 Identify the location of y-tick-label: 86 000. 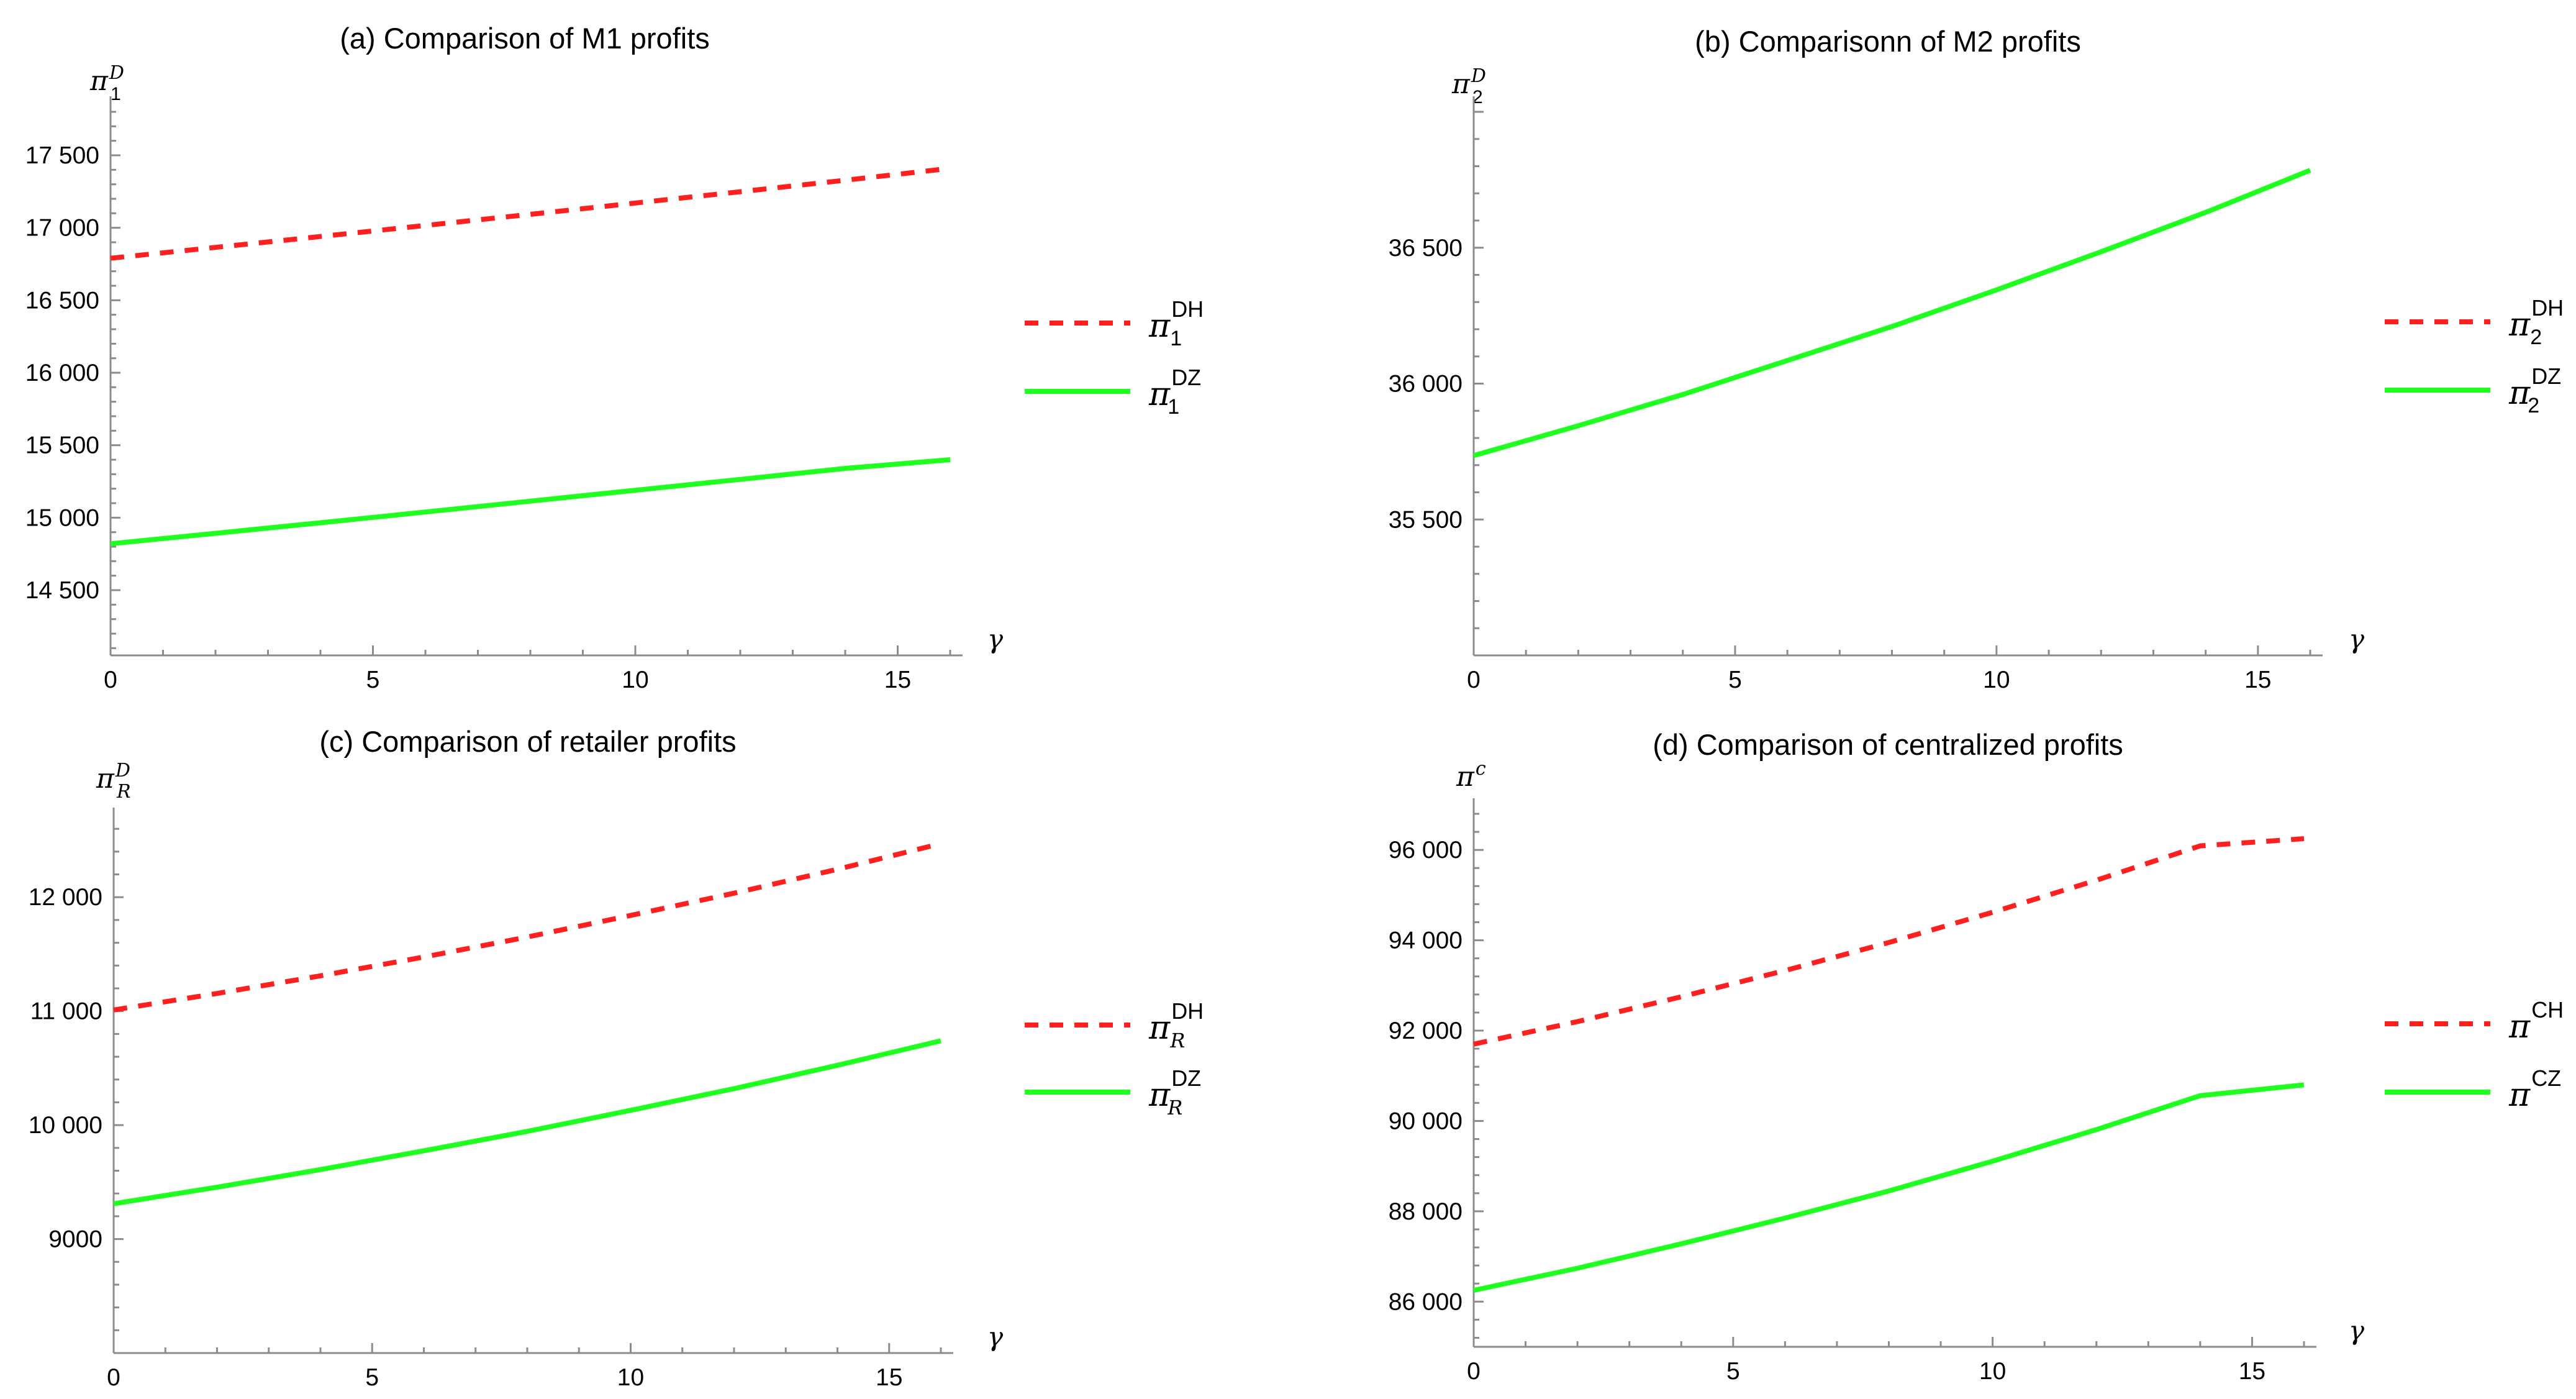
(1426, 1301).